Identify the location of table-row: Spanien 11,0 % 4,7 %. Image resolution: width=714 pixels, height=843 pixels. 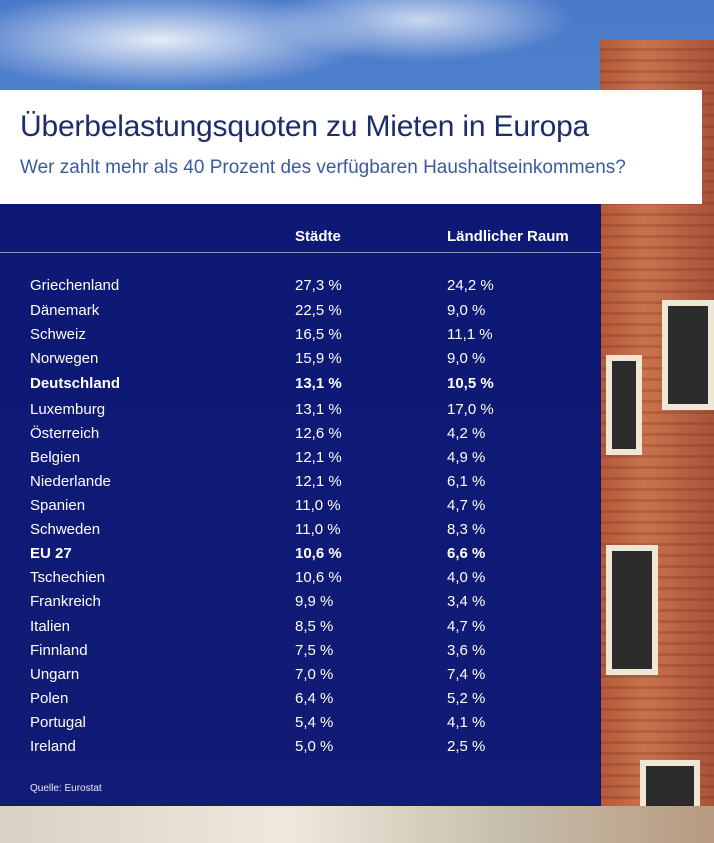
(300, 506).